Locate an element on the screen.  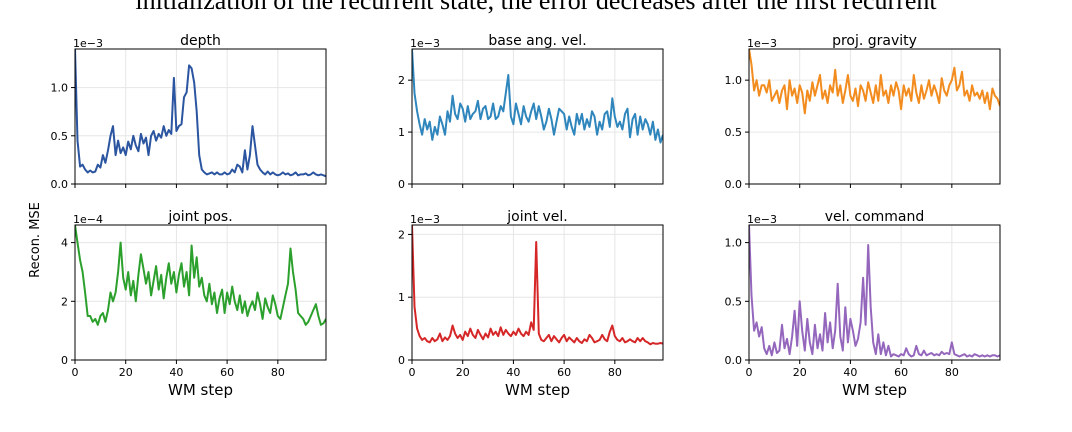
subplot-2: 0.0 0.5 1.0 1e−3 proj. gravity is located at coordinates (863, 112).